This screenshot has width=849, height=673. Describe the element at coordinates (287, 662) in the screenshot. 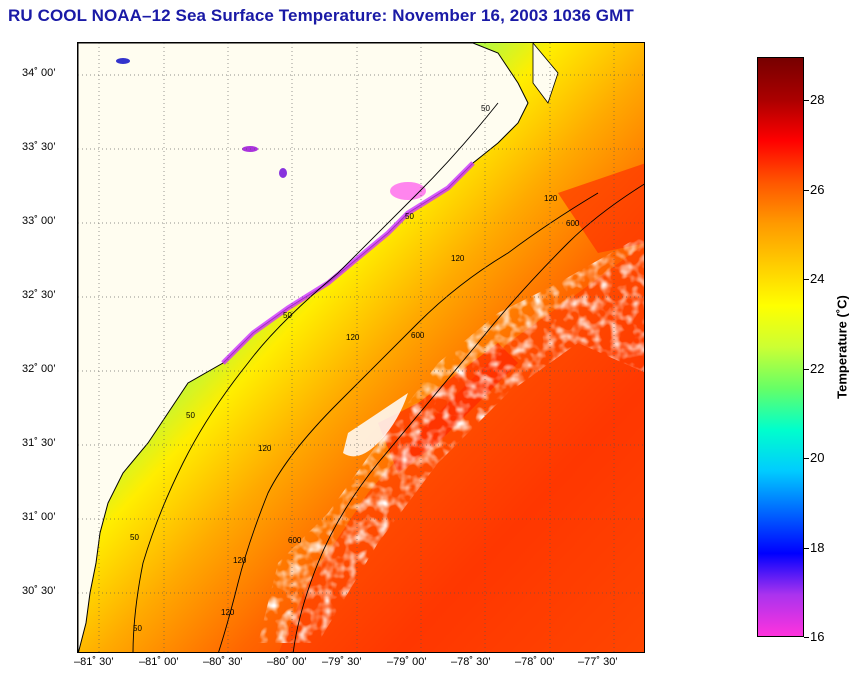

I see `lon-label: –80˚ 00’` at that location.